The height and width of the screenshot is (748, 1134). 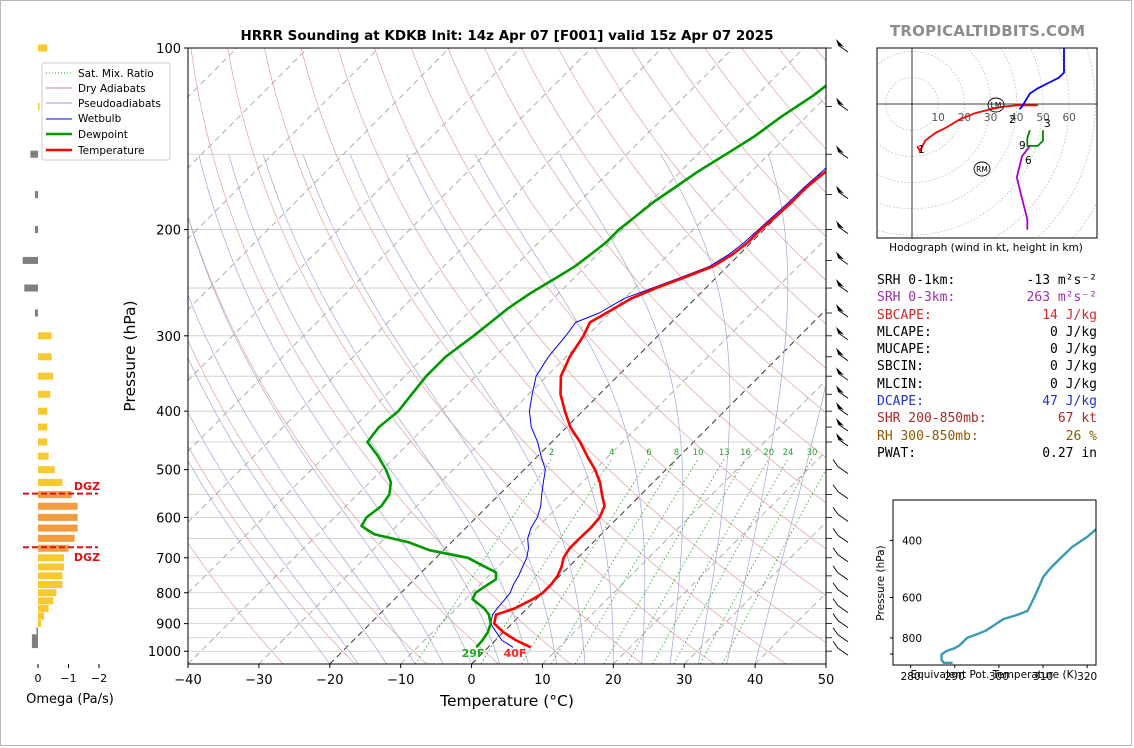 I want to click on omega-tick-label: 0, so click(x=38, y=678).